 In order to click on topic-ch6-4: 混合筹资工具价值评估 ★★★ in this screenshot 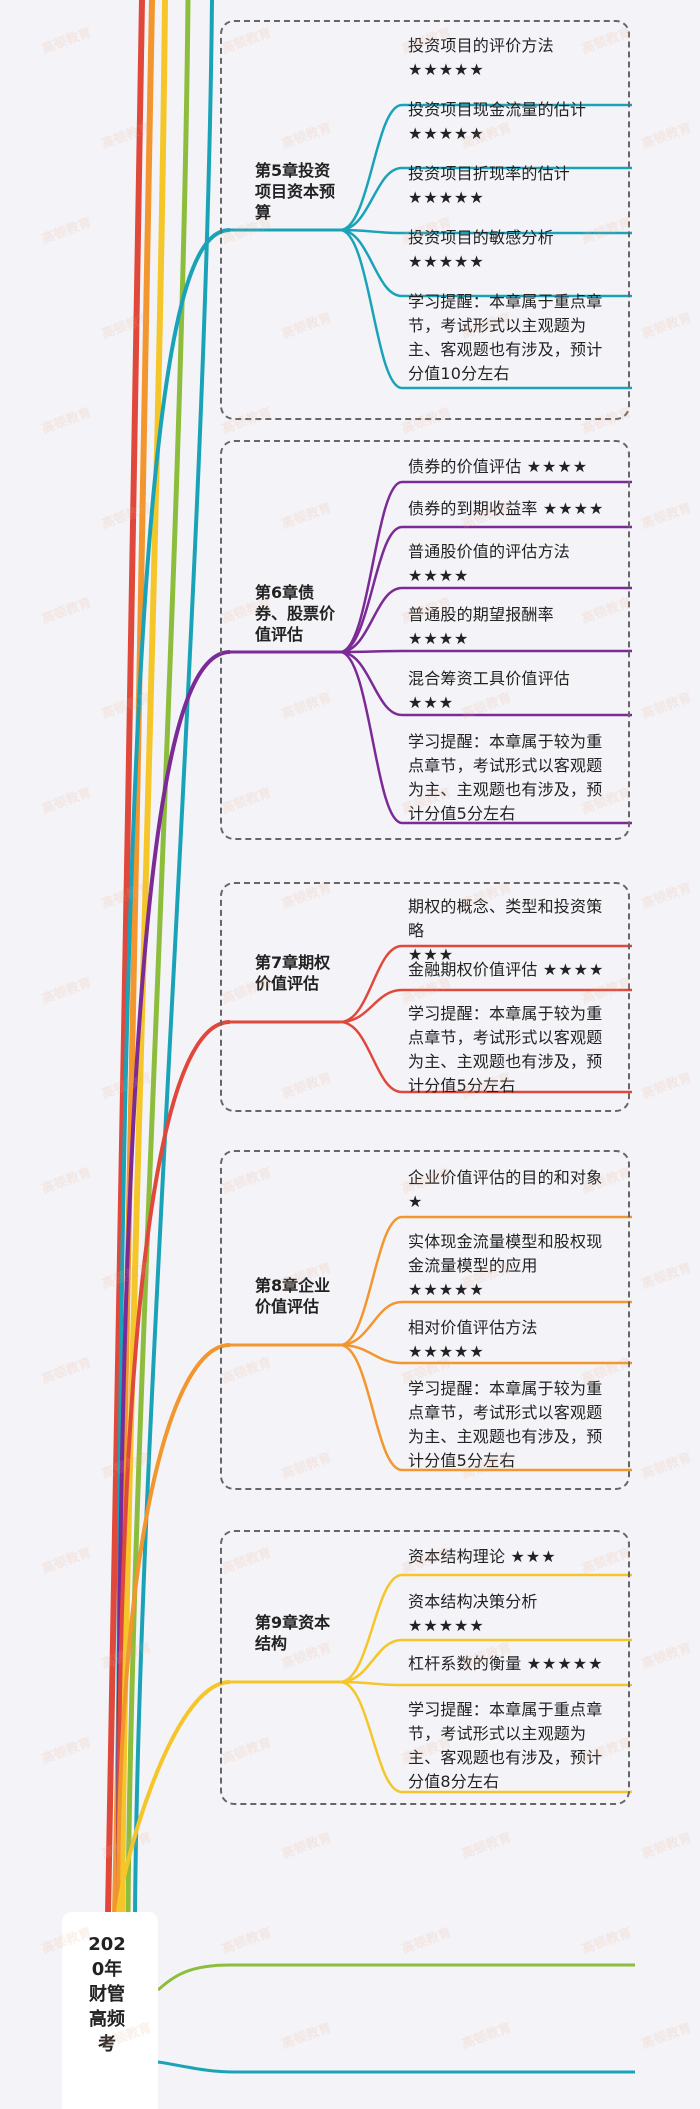, I will do `click(508, 691)`.